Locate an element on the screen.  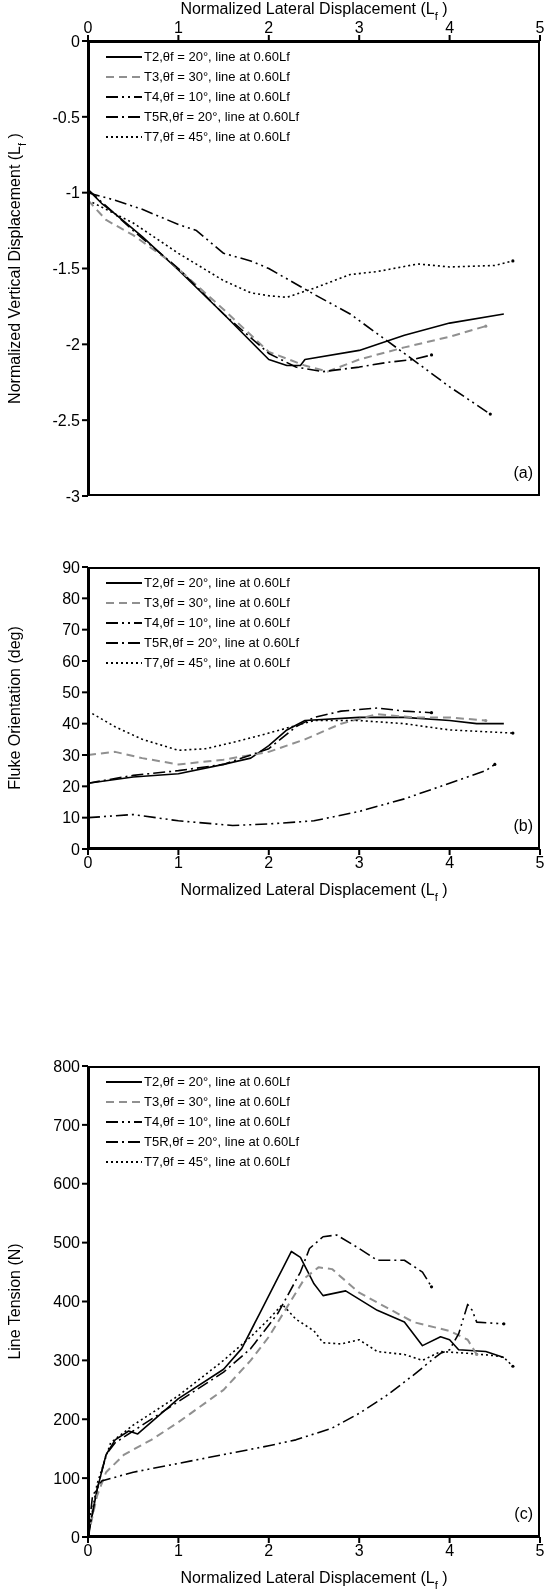
annotation: (c) is located at coordinates (523, 1514).